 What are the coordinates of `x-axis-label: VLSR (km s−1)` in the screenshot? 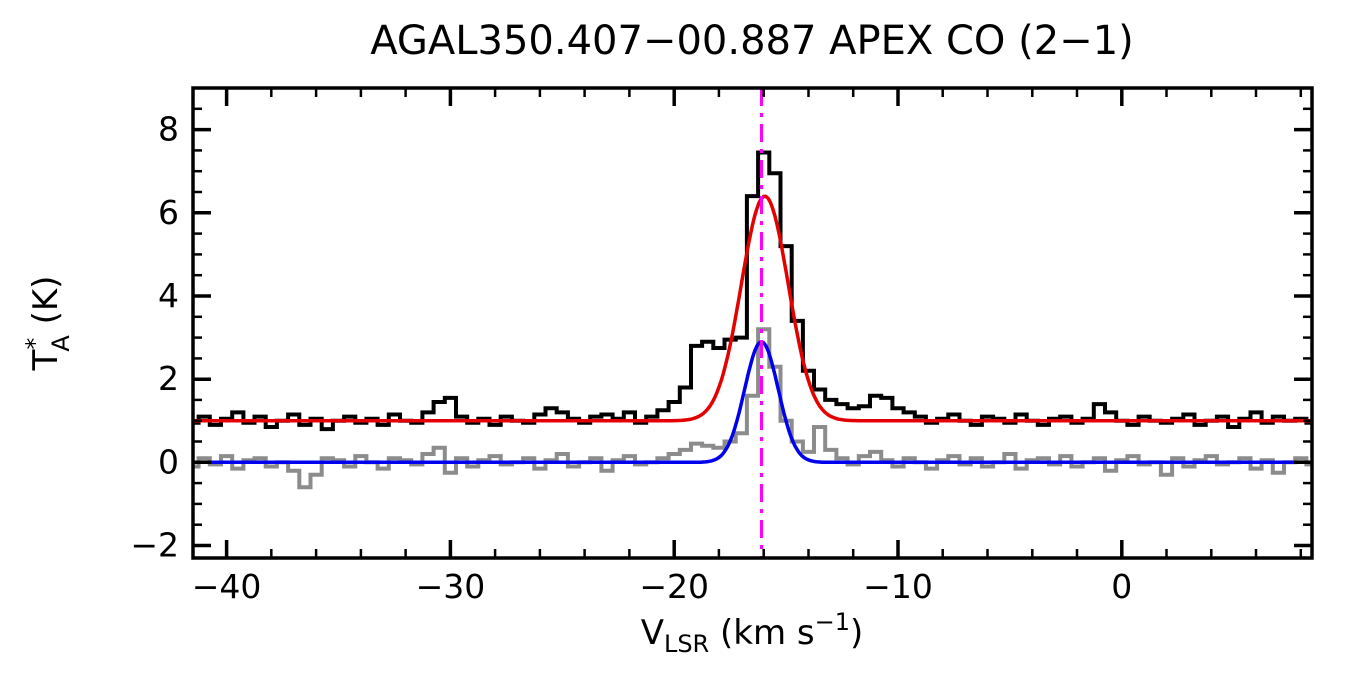 It's located at (752, 633).